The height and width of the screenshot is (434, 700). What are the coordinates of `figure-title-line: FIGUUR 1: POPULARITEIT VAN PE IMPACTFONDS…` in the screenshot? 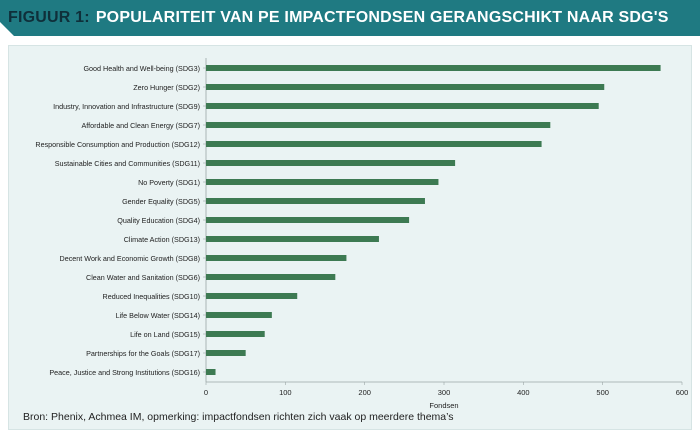 It's located at (338, 18).